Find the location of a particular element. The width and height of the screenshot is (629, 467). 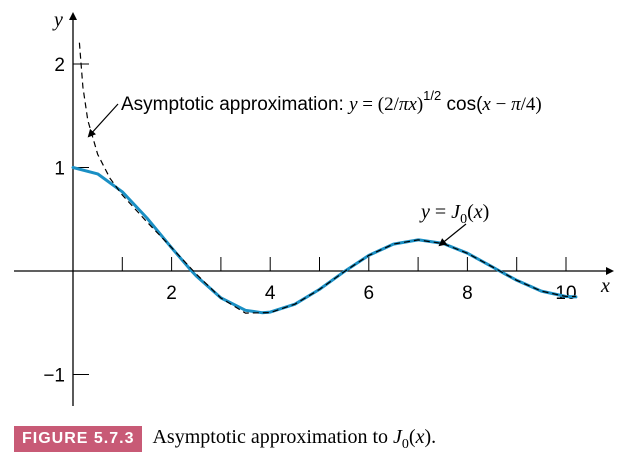

y-axis-label: y is located at coordinates (57, 20).